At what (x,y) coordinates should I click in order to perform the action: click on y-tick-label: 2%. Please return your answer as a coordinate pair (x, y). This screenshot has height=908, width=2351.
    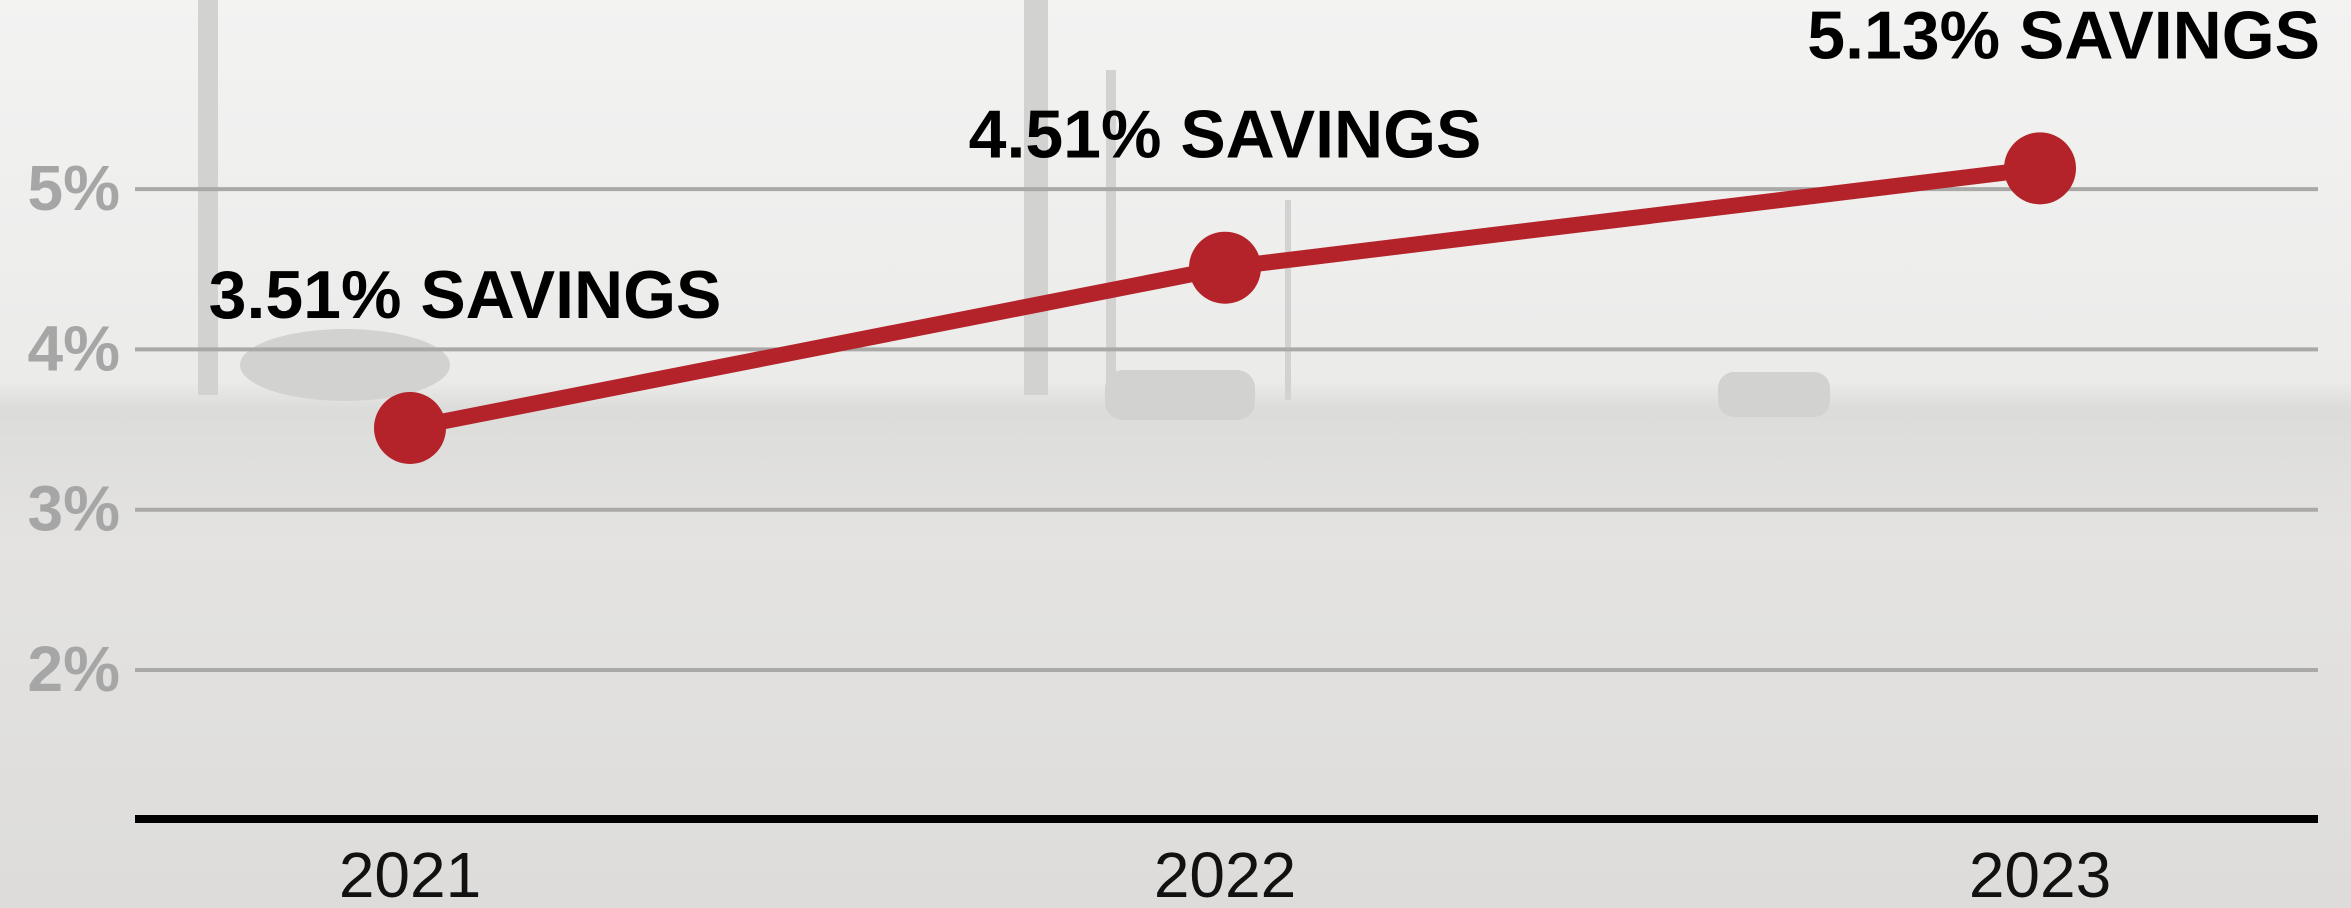
    Looking at the image, I should click on (74, 669).